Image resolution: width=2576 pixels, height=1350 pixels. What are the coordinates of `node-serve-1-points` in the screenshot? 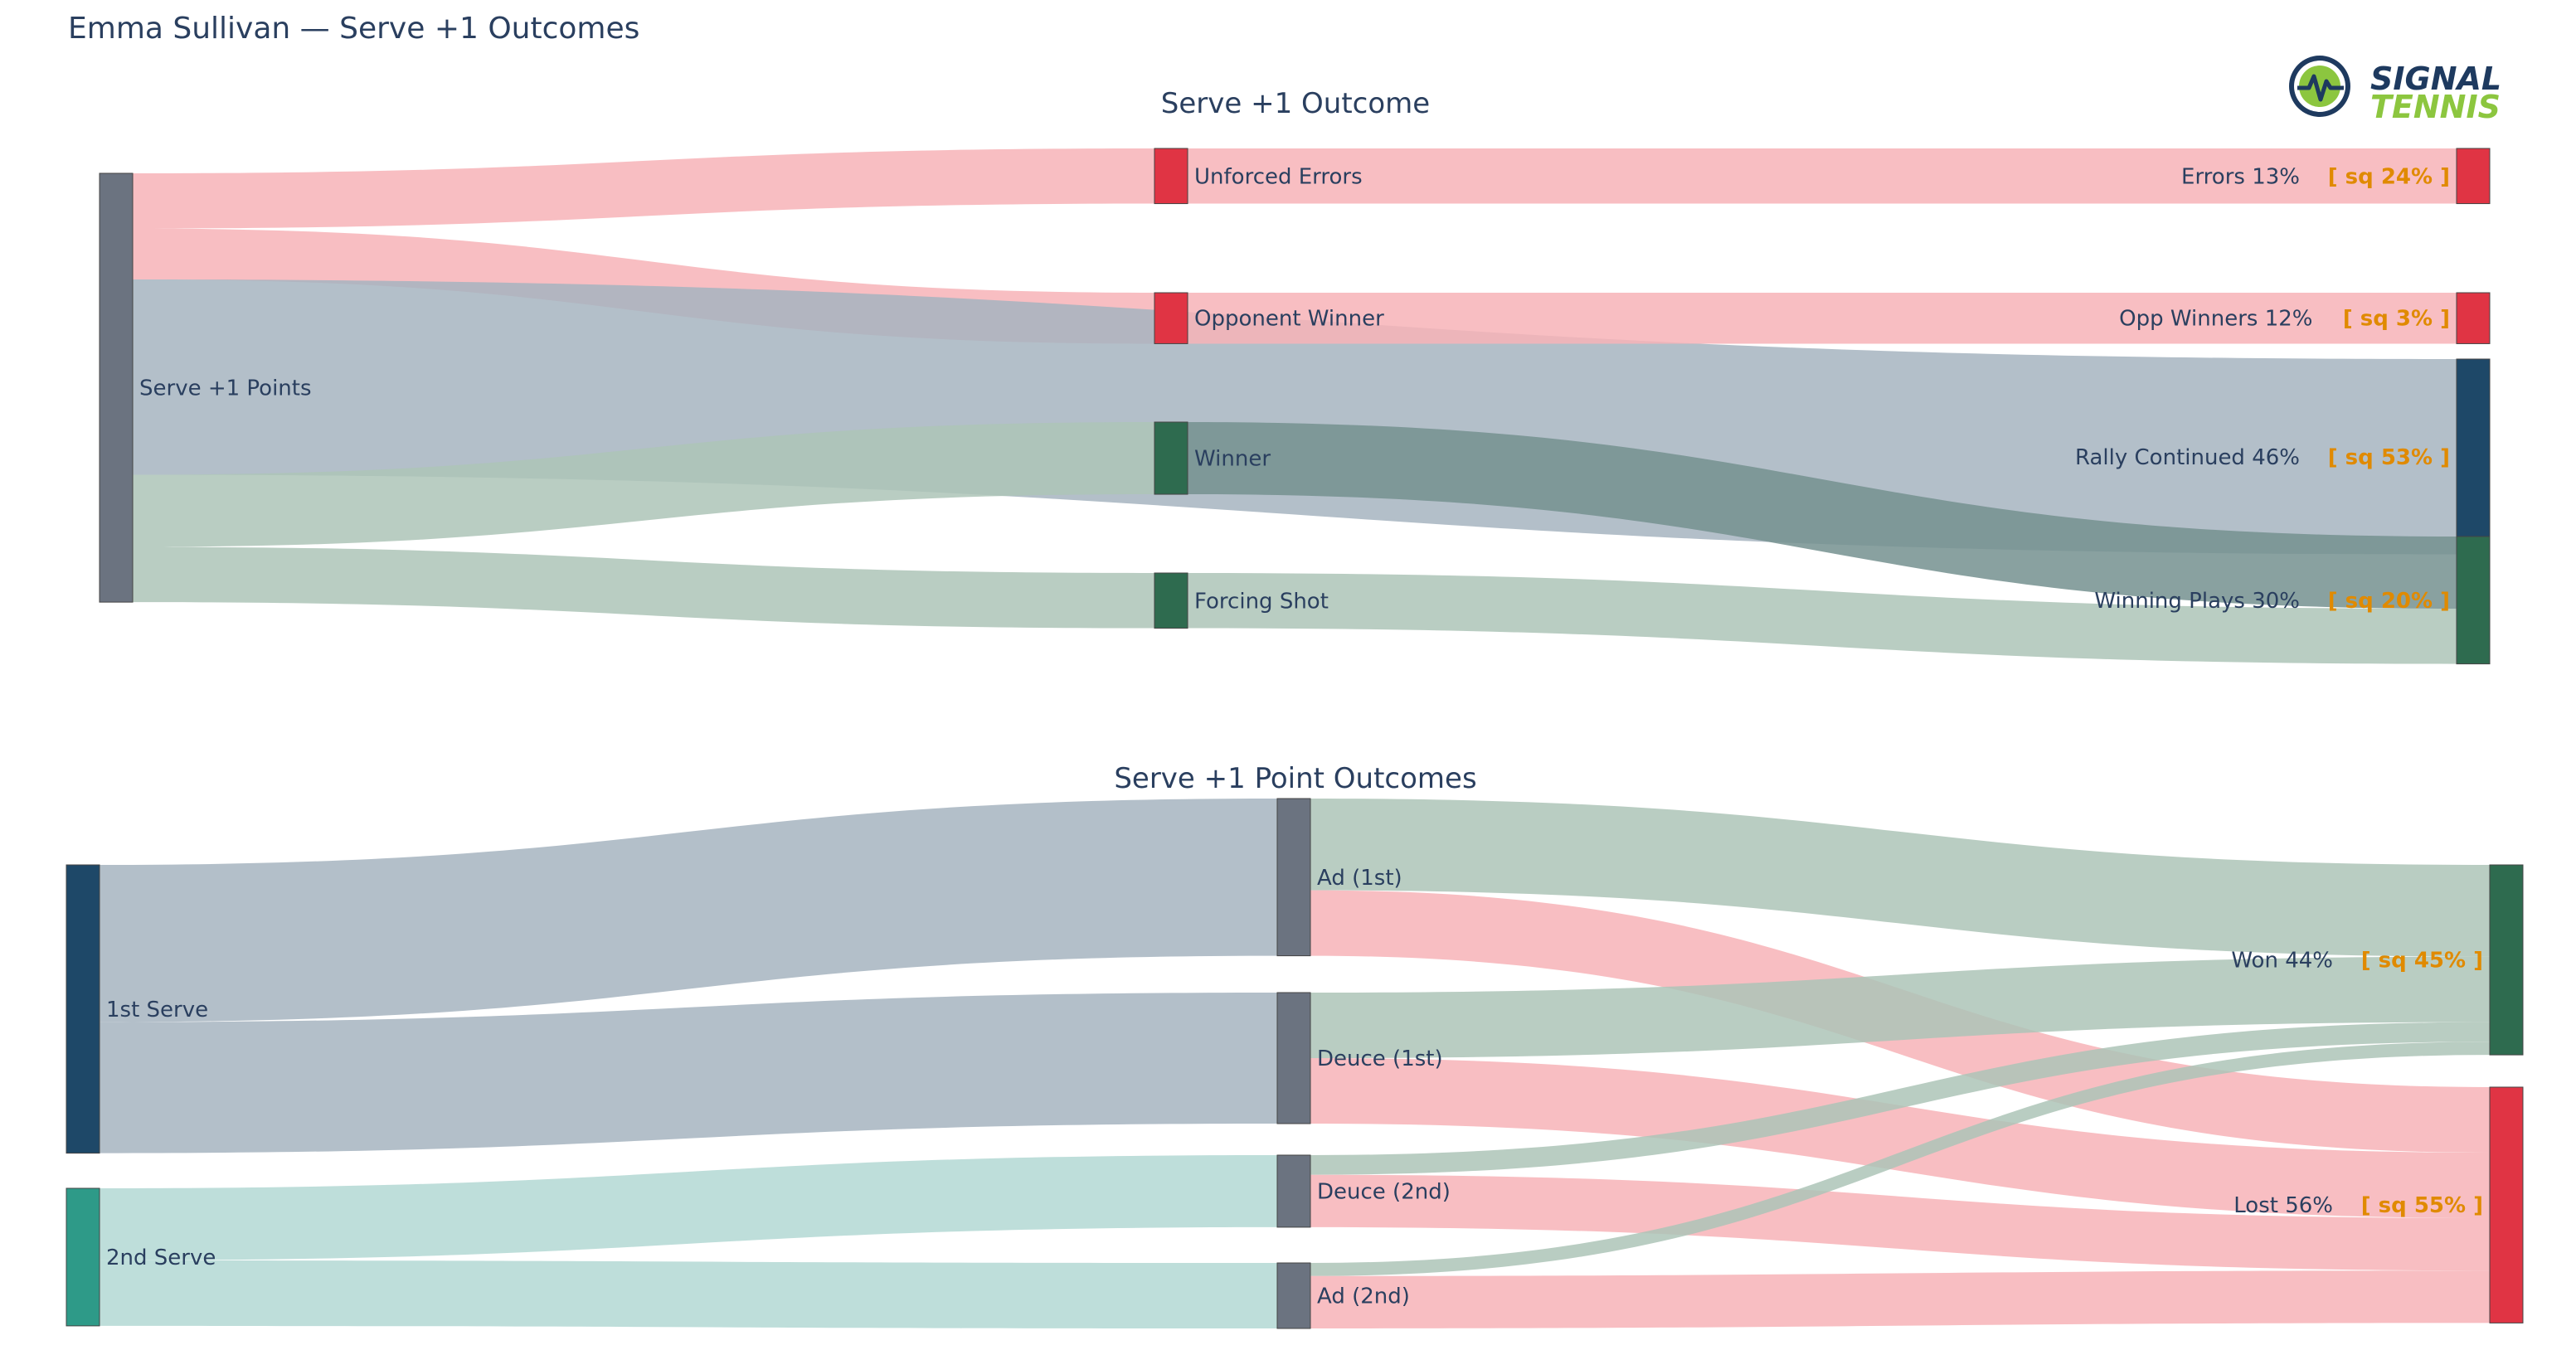 It's located at (117, 387).